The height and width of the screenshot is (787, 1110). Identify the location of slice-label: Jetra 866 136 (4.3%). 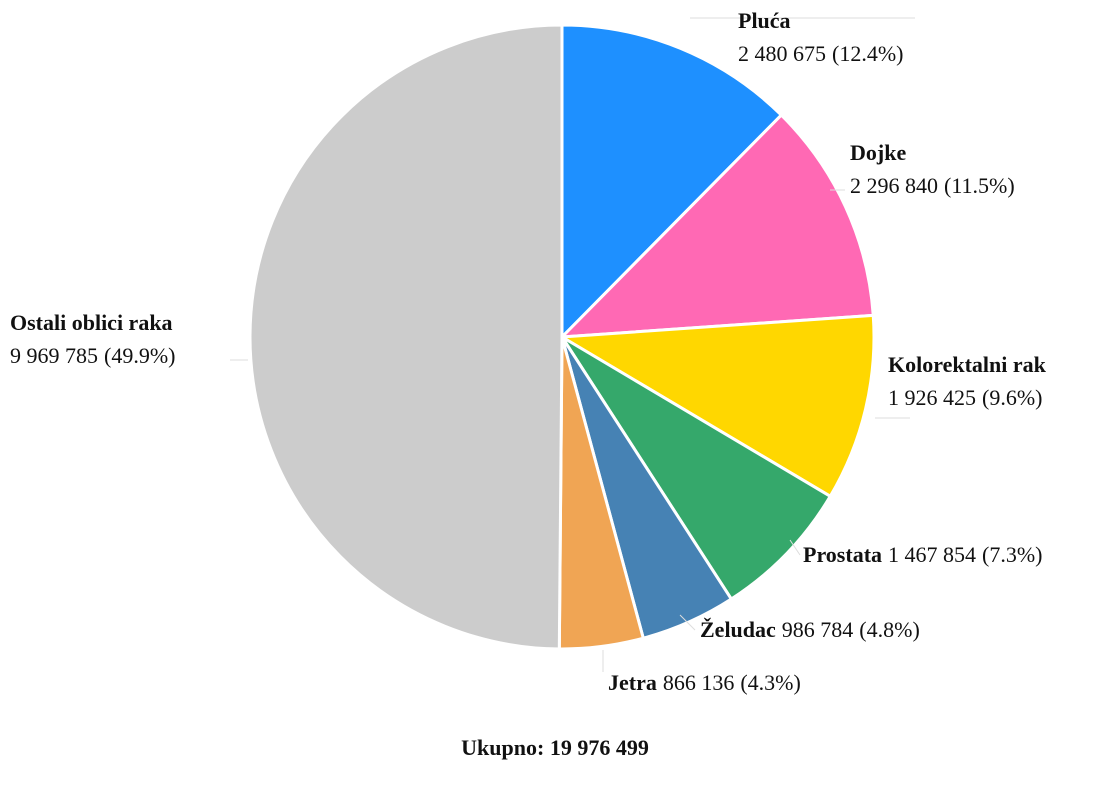
(704, 682).